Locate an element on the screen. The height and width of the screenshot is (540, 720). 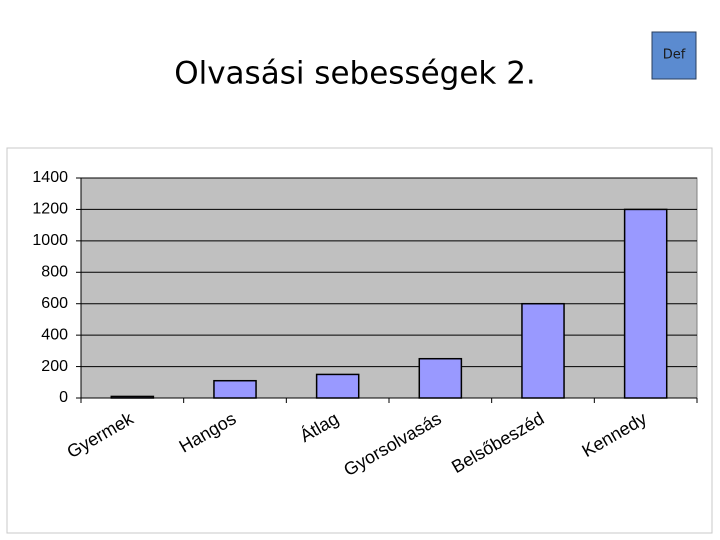
y-tick-label: 1400 is located at coordinates (50, 177).